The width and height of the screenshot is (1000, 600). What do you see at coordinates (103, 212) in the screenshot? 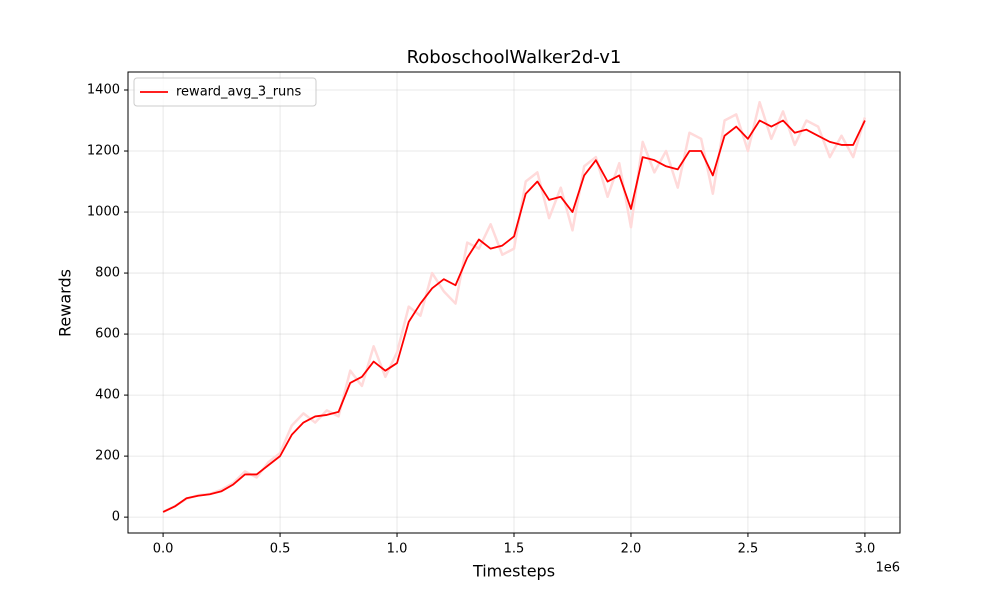
I see `y-tick-label: 1000` at bounding box center [103, 212].